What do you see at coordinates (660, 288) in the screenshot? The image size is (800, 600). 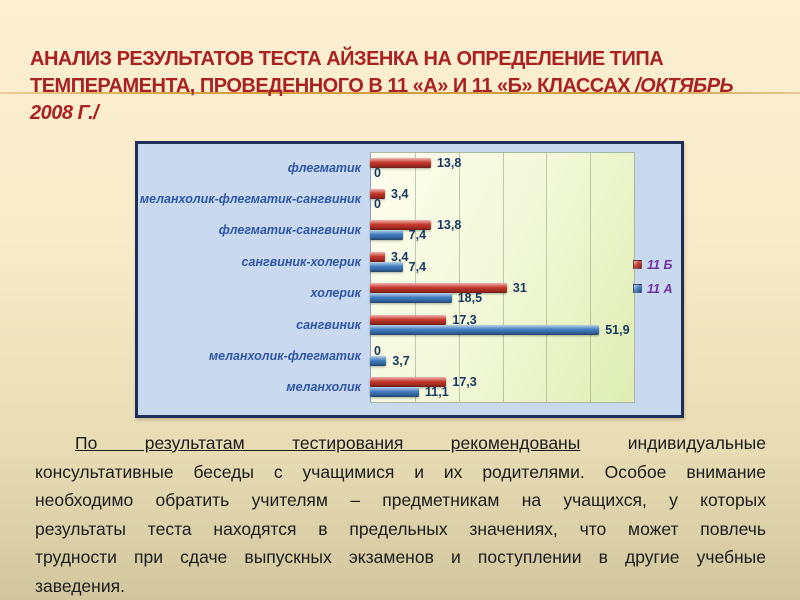 I see `legend-label: 11 А` at bounding box center [660, 288].